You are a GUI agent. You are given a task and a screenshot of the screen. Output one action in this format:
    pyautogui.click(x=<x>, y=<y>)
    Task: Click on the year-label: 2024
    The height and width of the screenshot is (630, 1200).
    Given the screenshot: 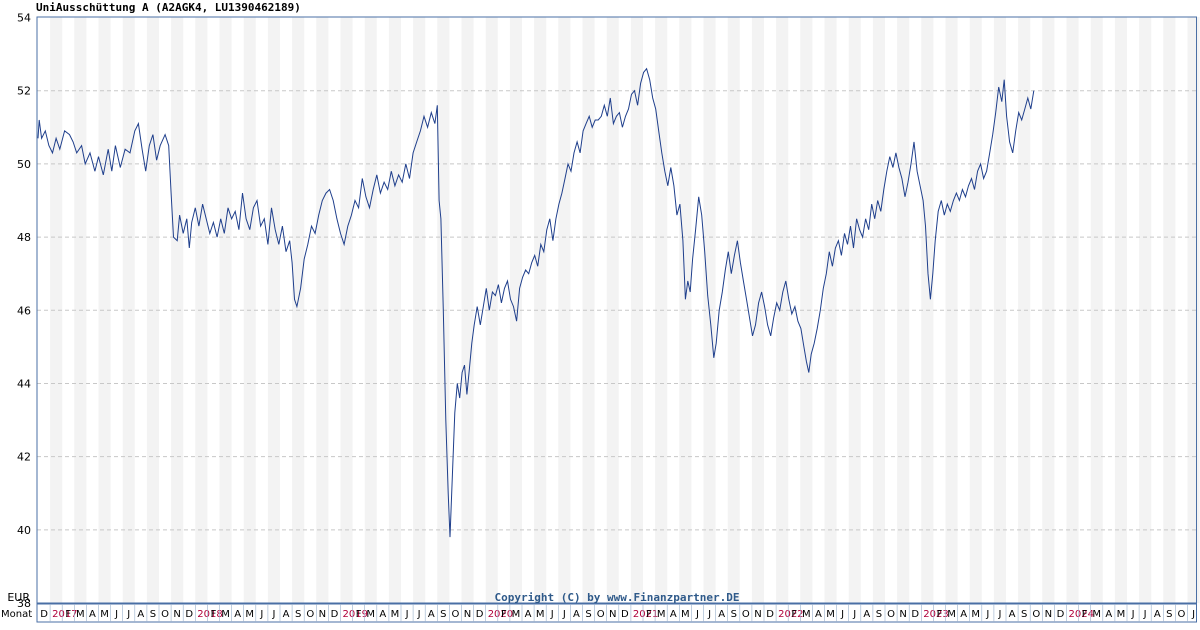 What is the action you would take?
    pyautogui.click(x=1081, y=614)
    